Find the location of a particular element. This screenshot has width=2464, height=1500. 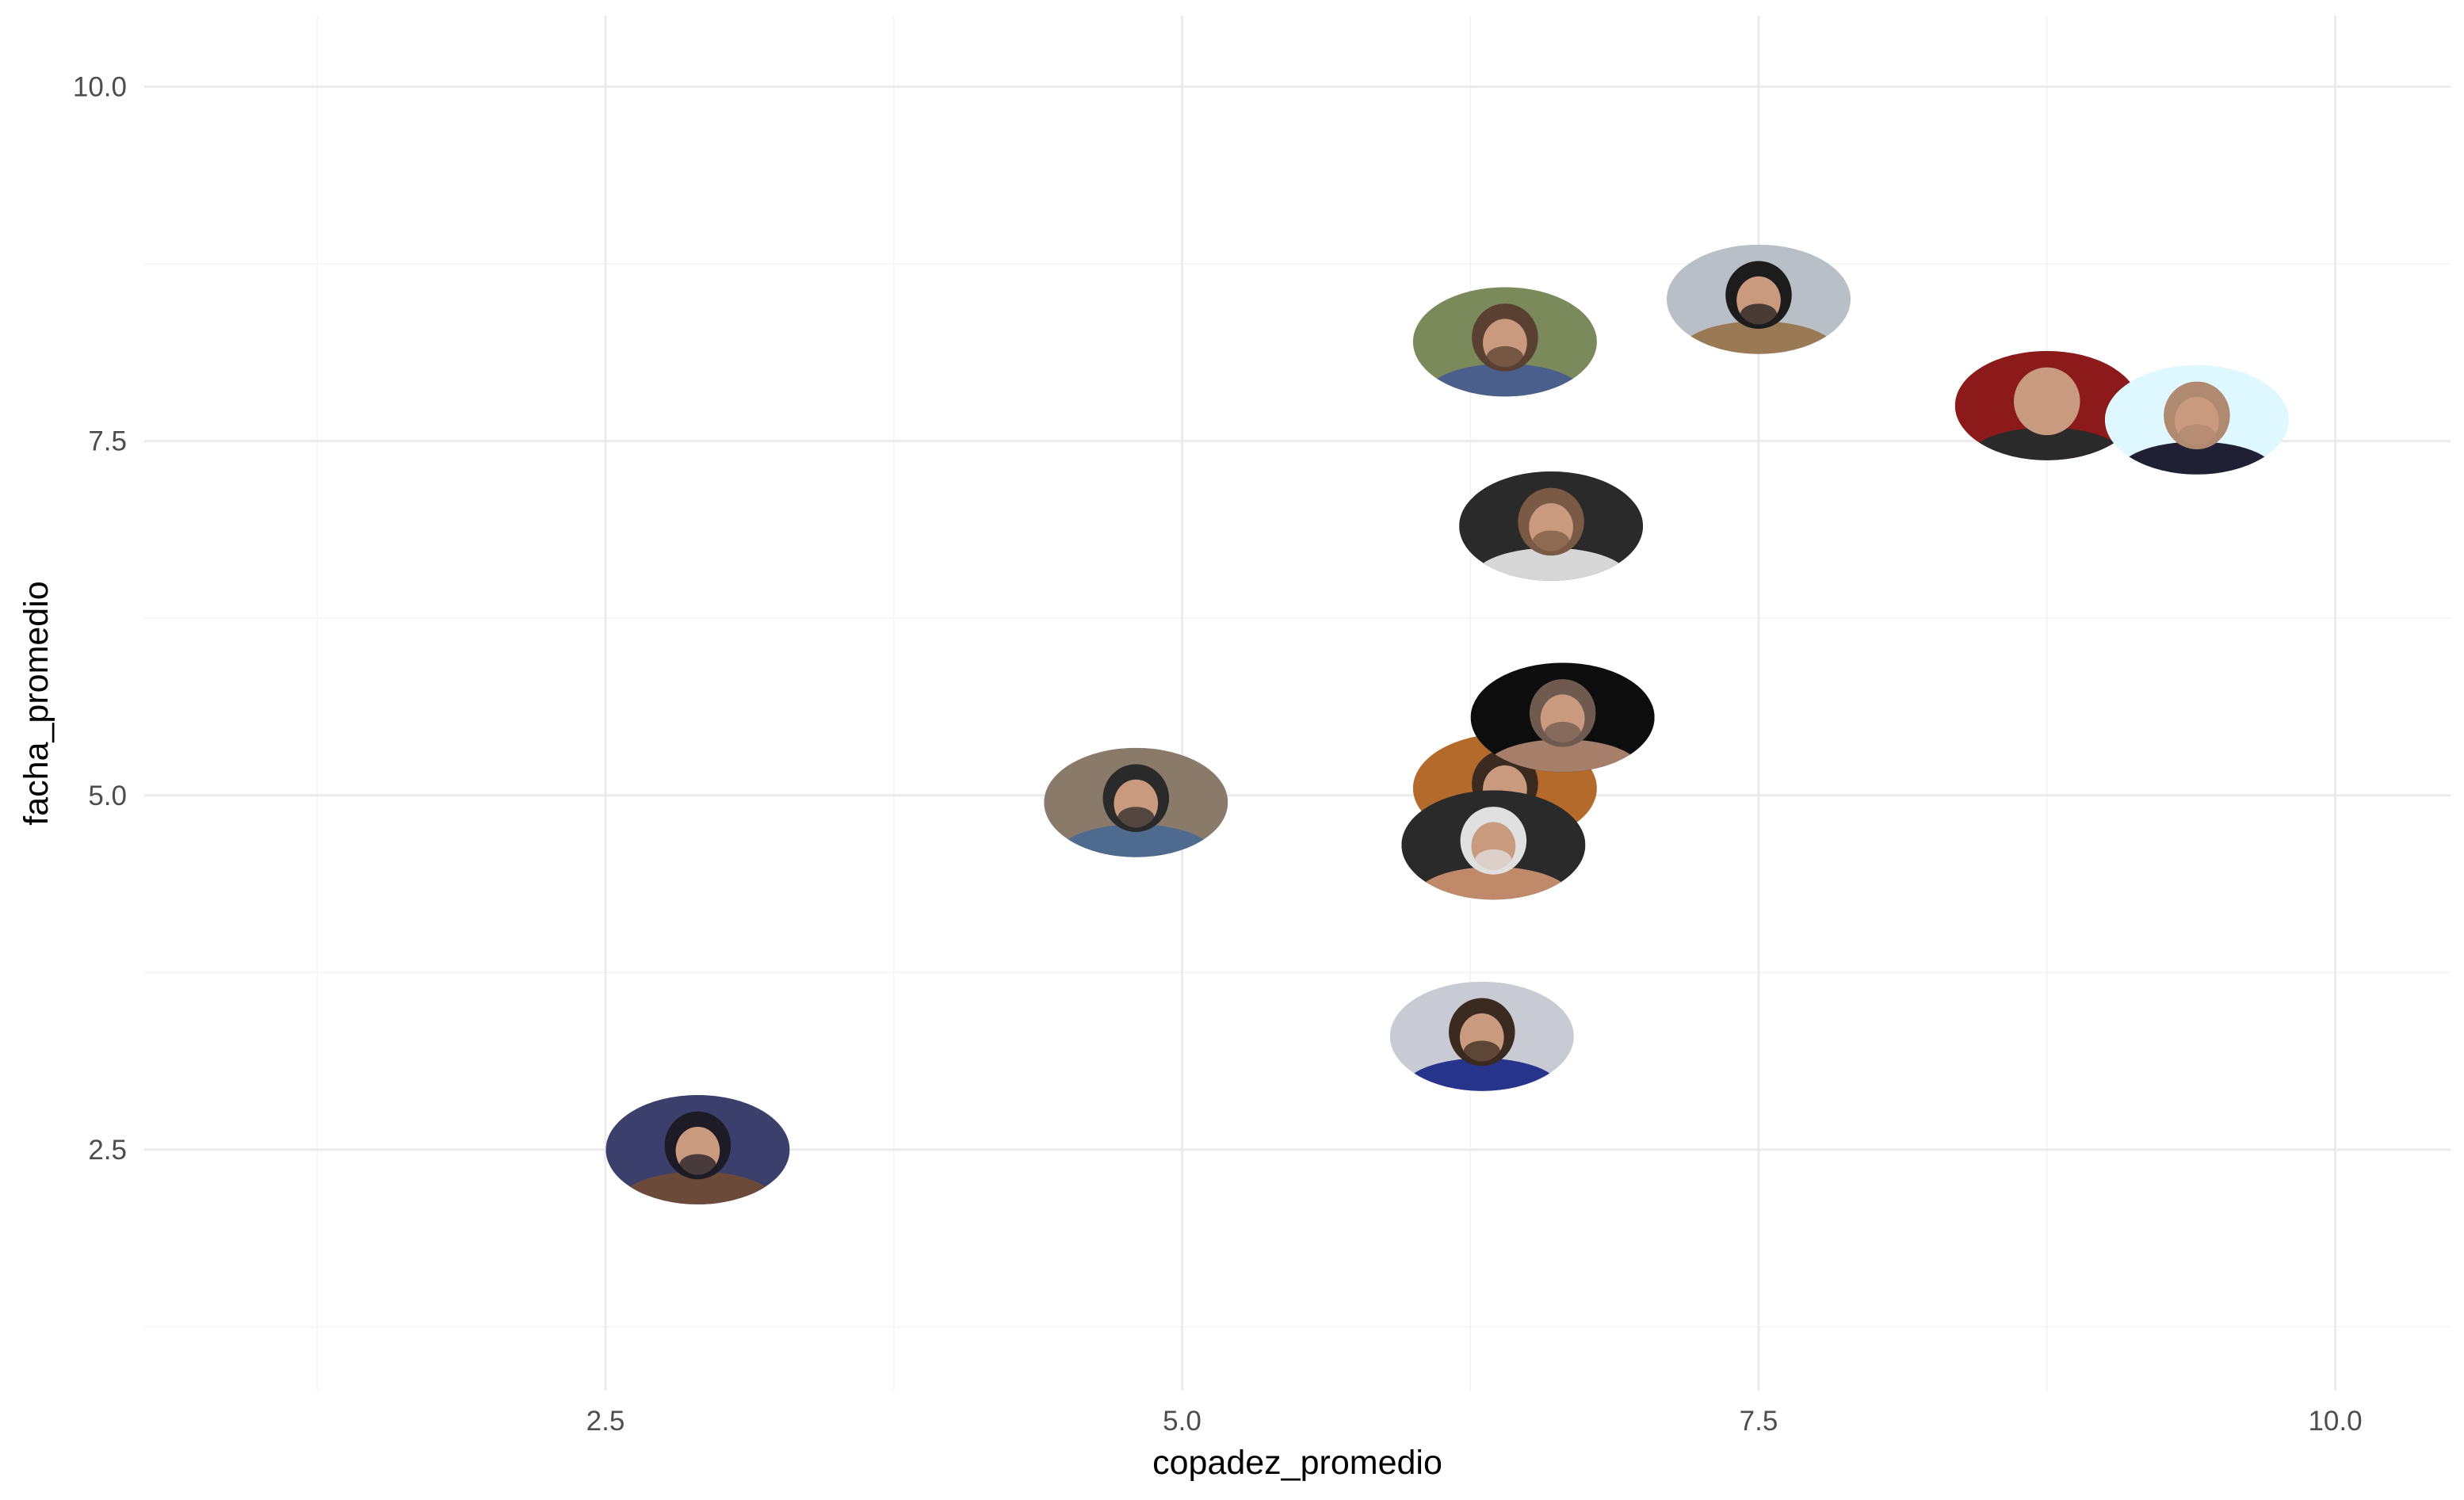

x-axis-ticks: 2.5 5.0 7.5 10.0 is located at coordinates (1475, 1421).